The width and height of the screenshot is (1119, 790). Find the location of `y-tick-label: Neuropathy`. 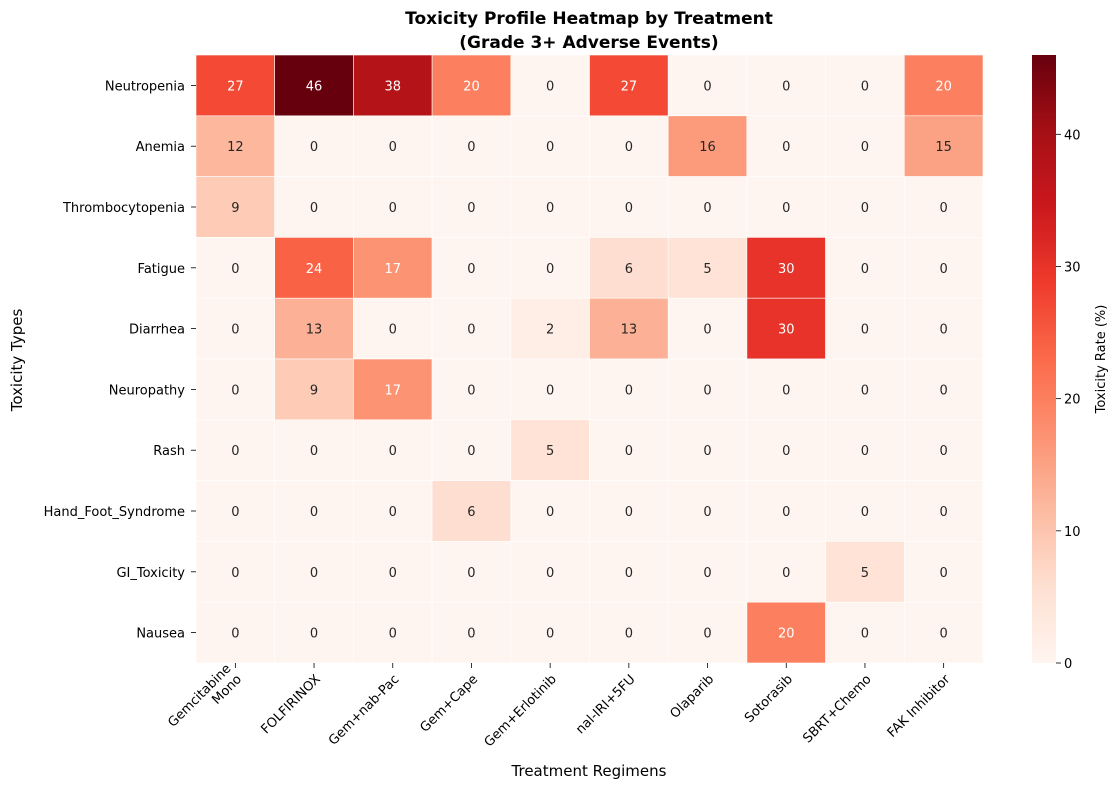

y-tick-label: Neuropathy is located at coordinates (147, 390).